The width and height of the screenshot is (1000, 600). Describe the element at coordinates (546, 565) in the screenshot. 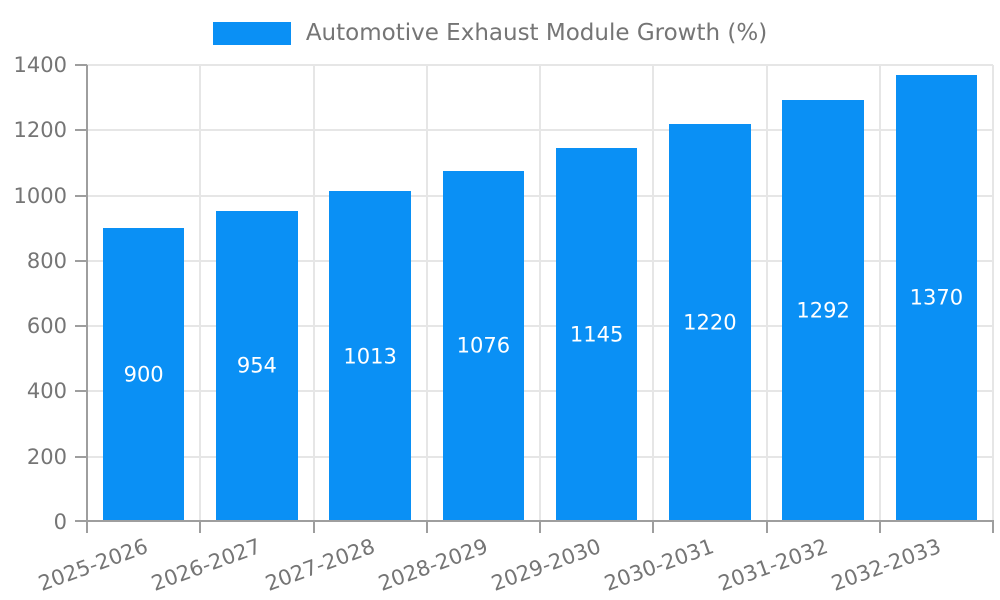

I see `x-axis-tick-label: 2029-2030` at that location.